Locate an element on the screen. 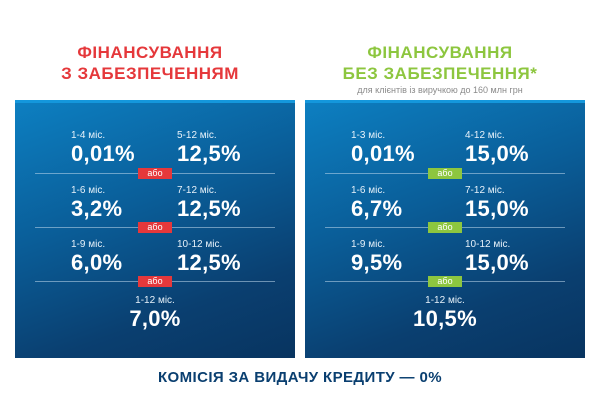 This screenshot has width=600, height=412. rate-cell: 4-12 міс. 15,0% is located at coordinates (497, 148).